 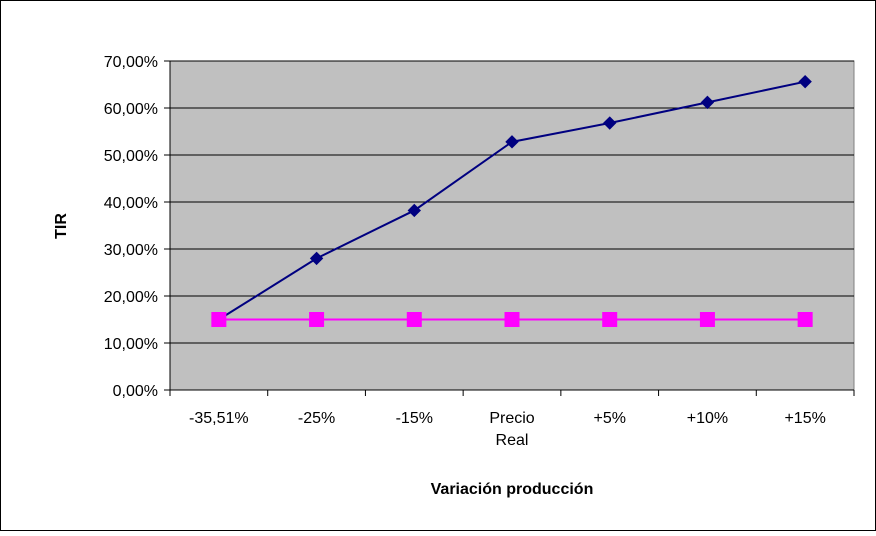 What do you see at coordinates (316, 418) in the screenshot?
I see `x-tick-label: -25%` at bounding box center [316, 418].